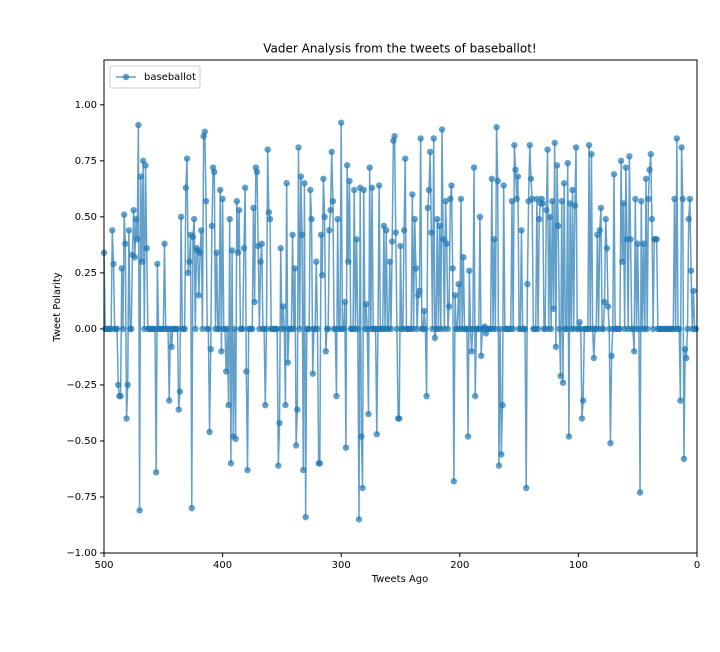 The image size is (720, 652). I want to click on x-tick-label: 0, so click(697, 565).